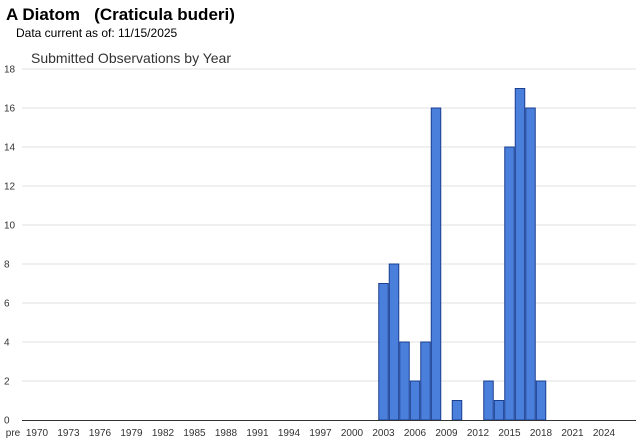 The width and height of the screenshot is (640, 442). I want to click on x-tick-label: pre, so click(13, 433).